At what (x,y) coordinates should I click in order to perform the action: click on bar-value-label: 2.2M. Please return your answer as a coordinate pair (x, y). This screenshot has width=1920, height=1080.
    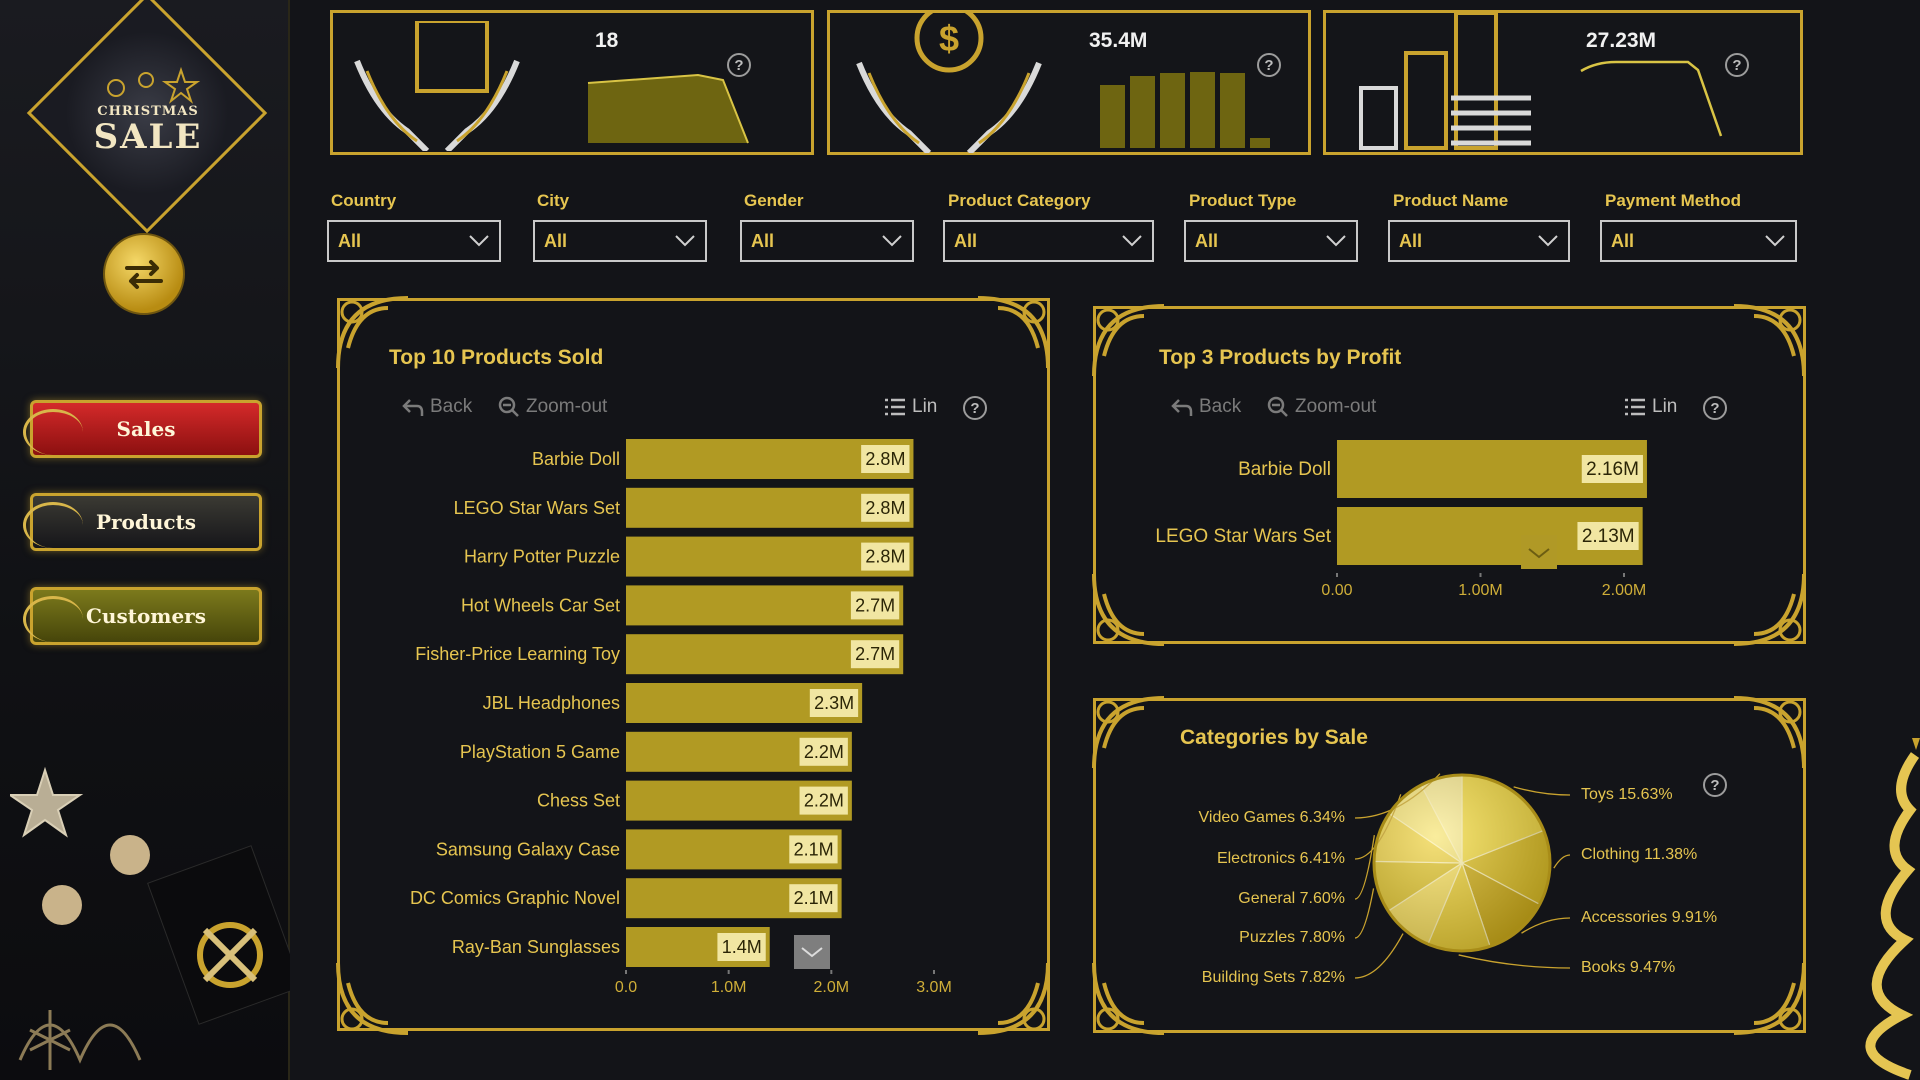
    Looking at the image, I should click on (824, 752).